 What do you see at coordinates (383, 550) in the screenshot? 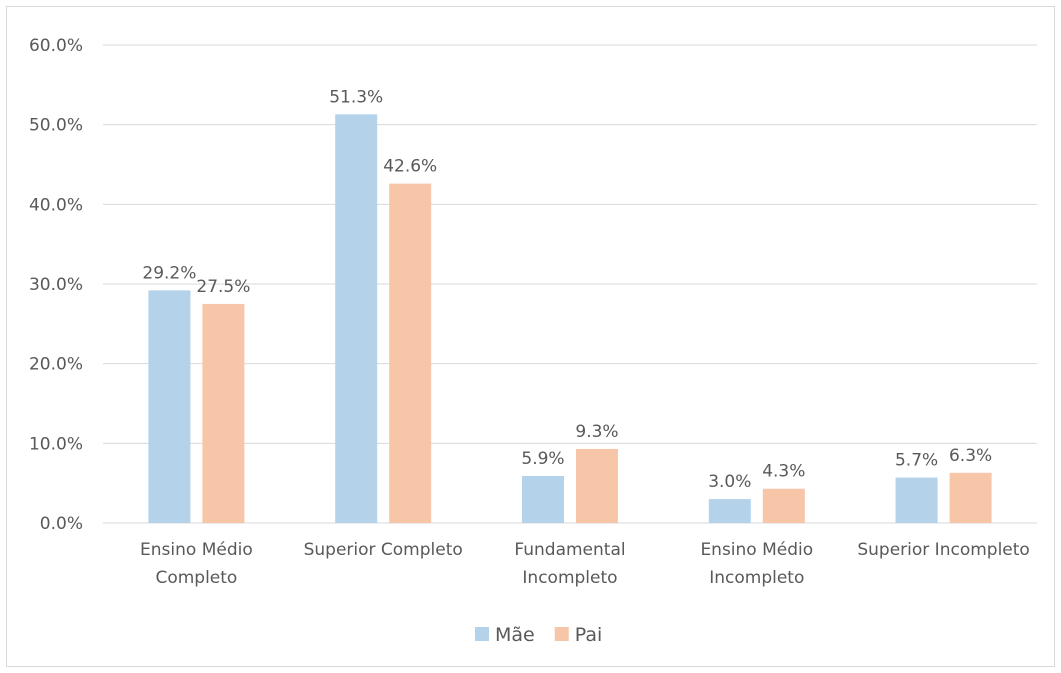
I see `x-tick-label: Superior Completo` at bounding box center [383, 550].